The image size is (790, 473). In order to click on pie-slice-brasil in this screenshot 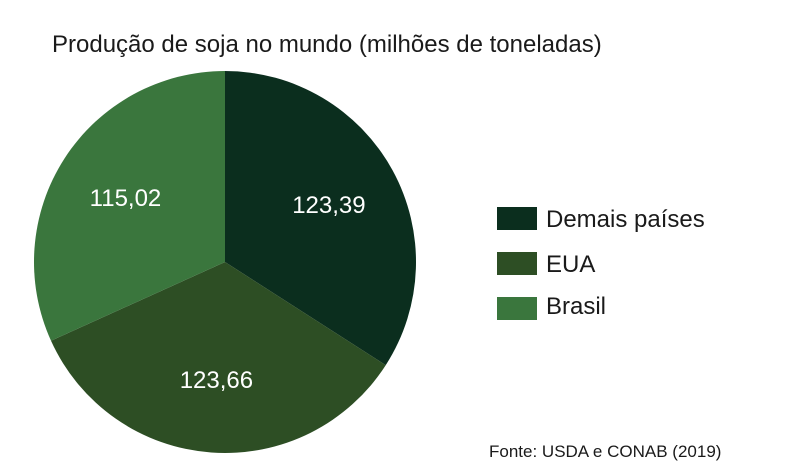, I will do `click(129, 206)`.